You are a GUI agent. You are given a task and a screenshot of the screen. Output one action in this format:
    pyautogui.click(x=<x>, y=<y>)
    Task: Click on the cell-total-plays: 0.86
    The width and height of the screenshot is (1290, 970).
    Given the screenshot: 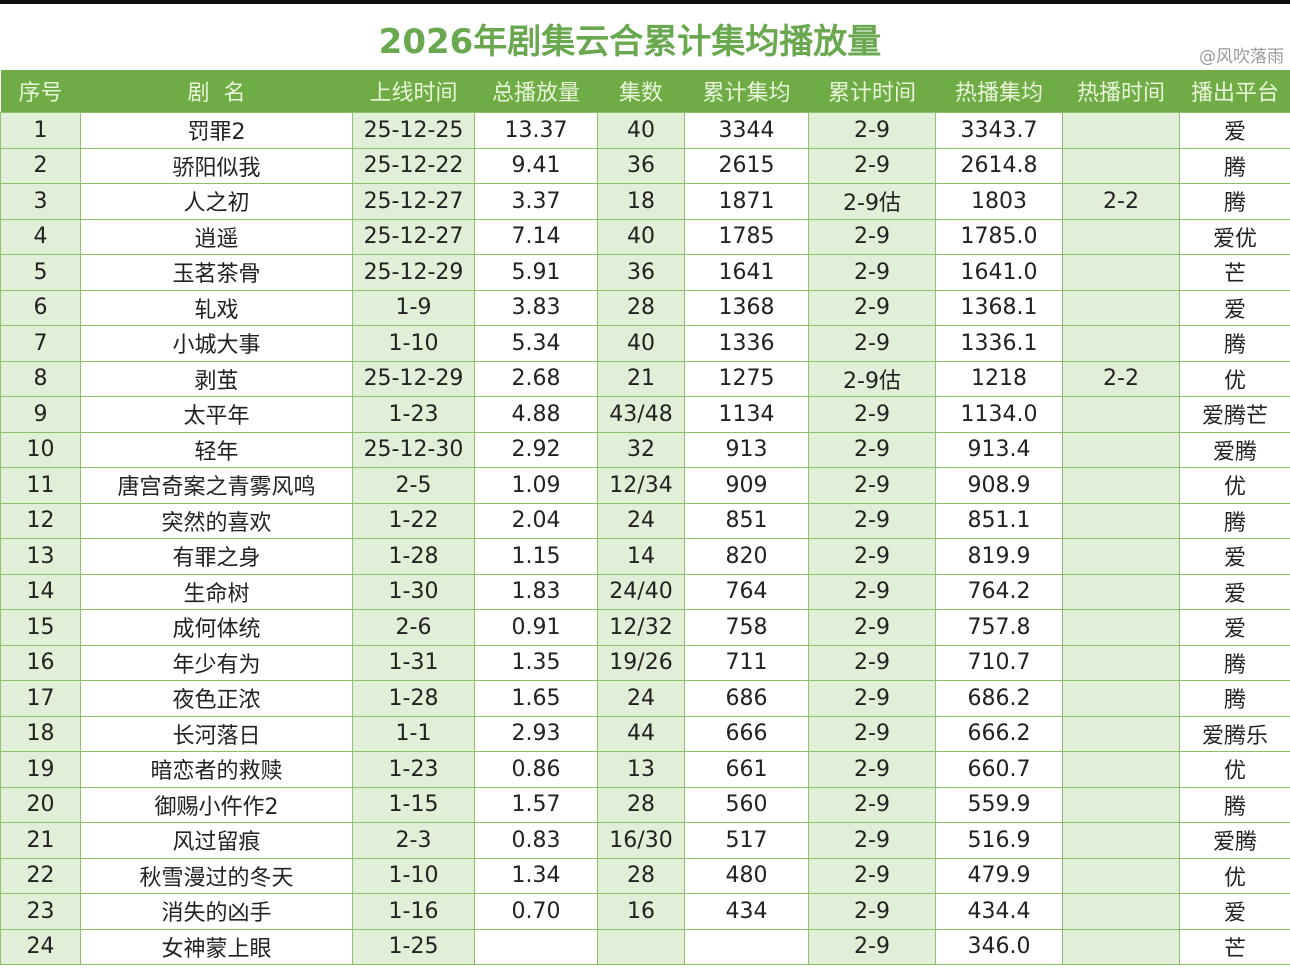 What is the action you would take?
    pyautogui.click(x=536, y=769)
    